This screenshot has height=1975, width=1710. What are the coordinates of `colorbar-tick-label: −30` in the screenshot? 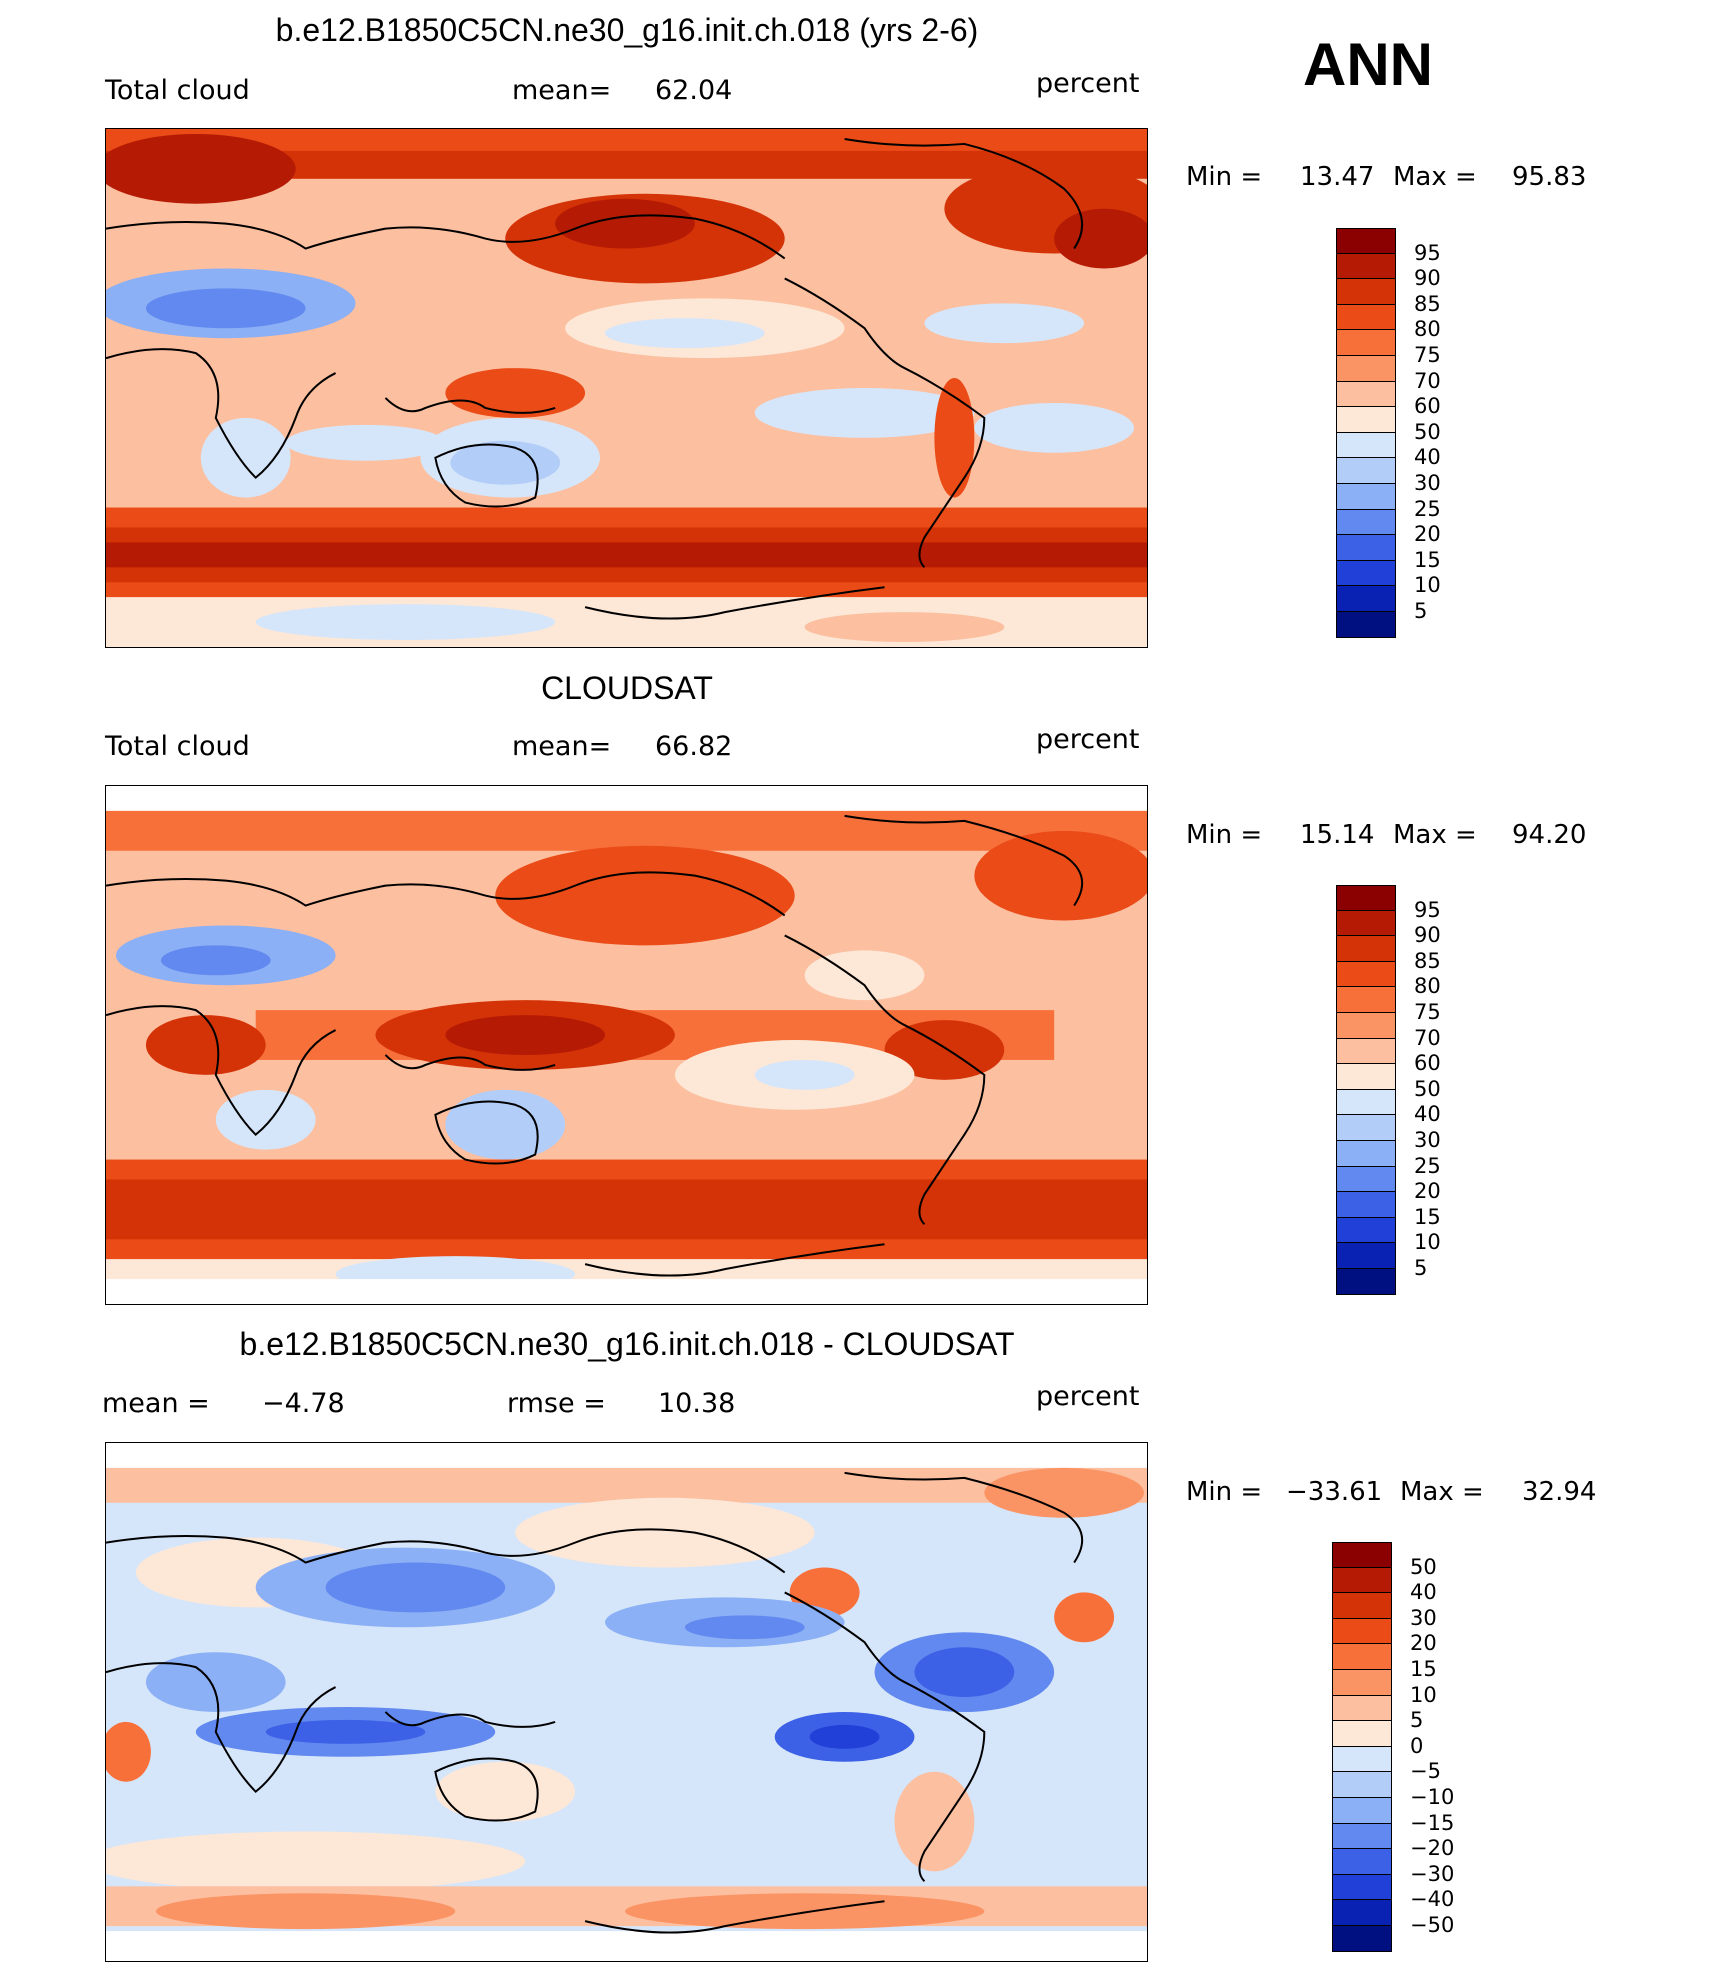 It's located at (1432, 1873).